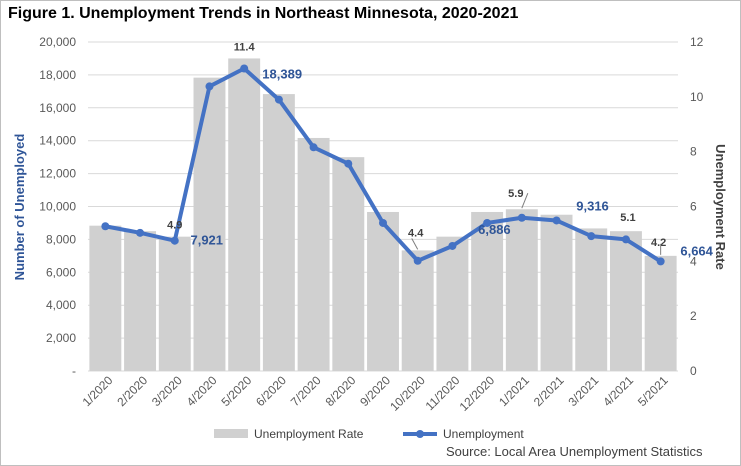  I want to click on x-tick-label: 7/2020, so click(306, 391).